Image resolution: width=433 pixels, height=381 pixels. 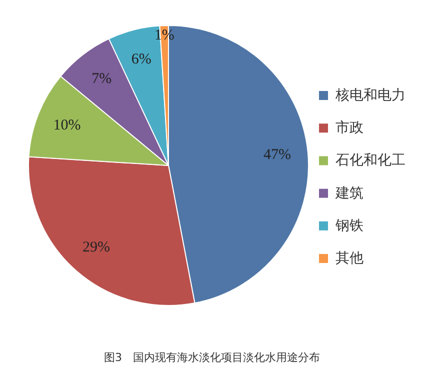 What do you see at coordinates (371, 160) in the screenshot?
I see `legend-label: 石化和化工` at bounding box center [371, 160].